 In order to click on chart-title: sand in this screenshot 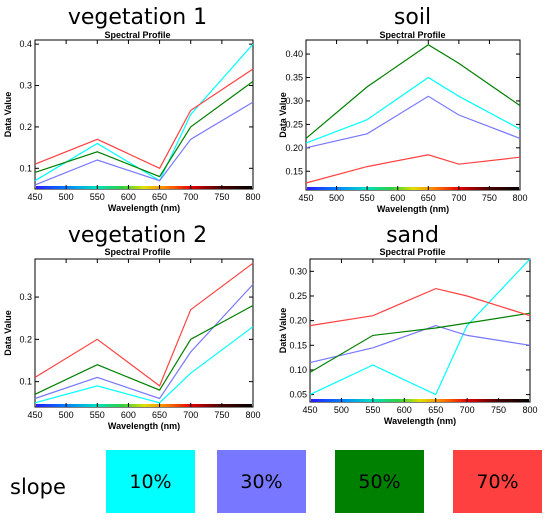, I will do `click(412, 235)`.